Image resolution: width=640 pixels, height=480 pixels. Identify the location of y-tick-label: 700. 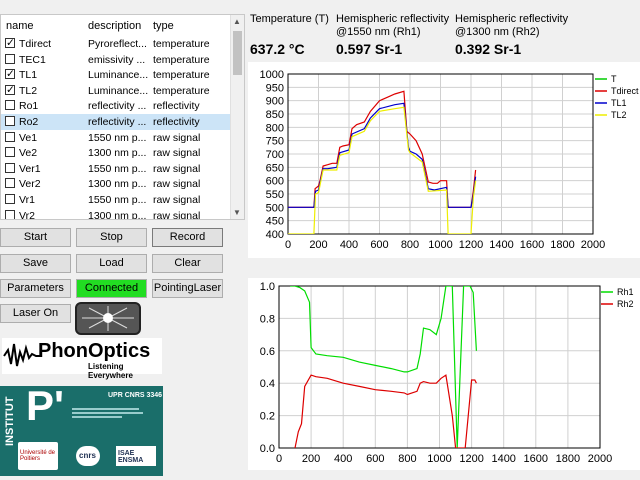
(275, 155).